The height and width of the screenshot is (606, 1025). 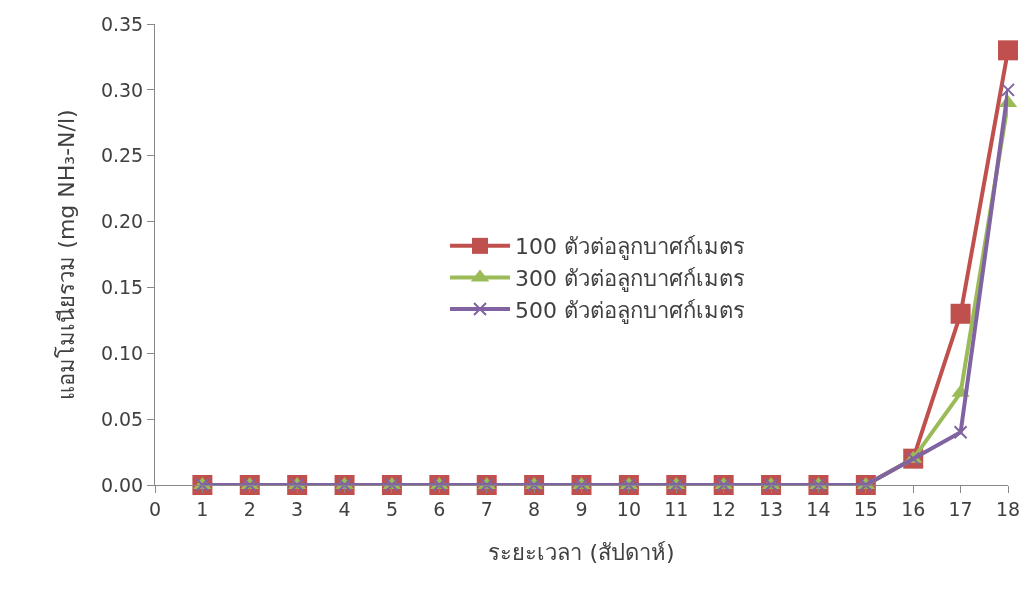 What do you see at coordinates (771, 508) in the screenshot?
I see `x-tick-label: 13` at bounding box center [771, 508].